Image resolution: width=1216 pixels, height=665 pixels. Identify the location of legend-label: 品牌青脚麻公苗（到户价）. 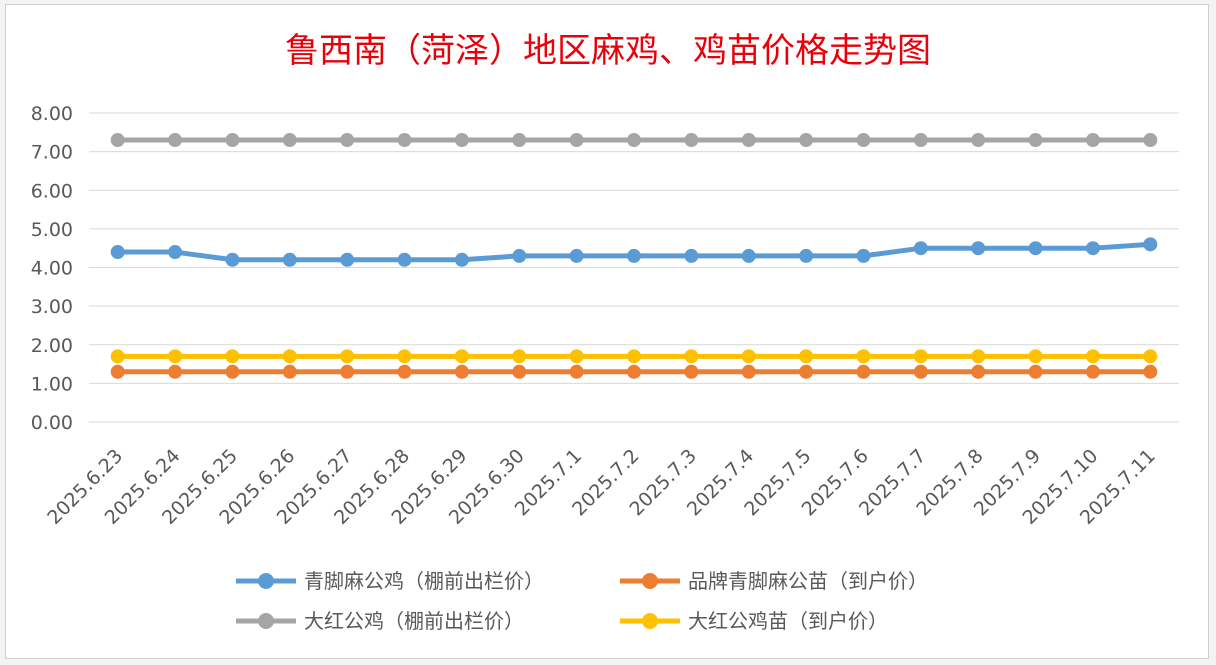
(808, 581).